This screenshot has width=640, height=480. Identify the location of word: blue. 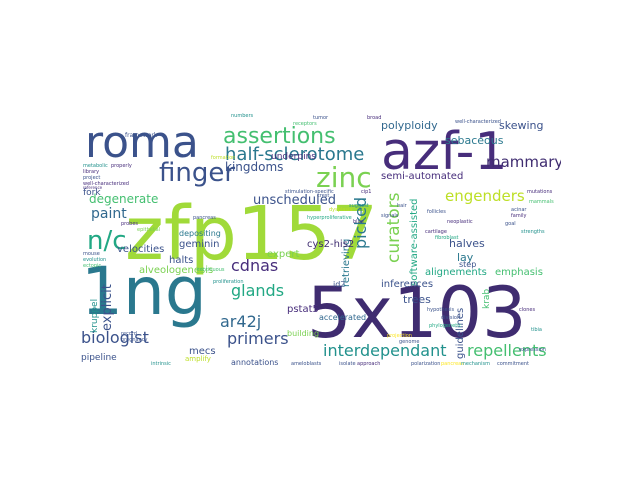
(358, 222).